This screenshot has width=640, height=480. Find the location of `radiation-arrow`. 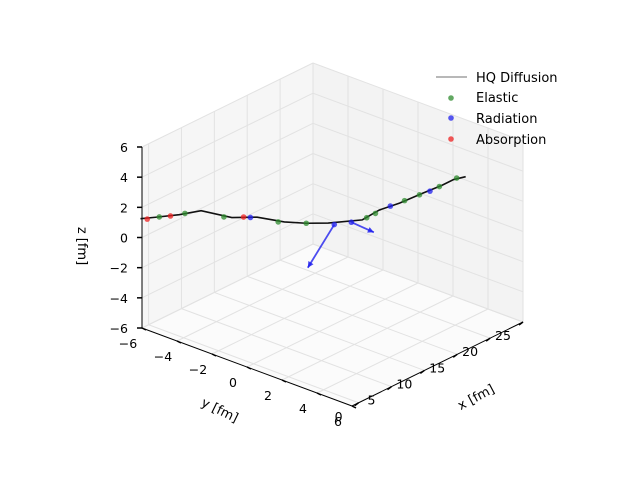

radiation-arrow is located at coordinates (321, 246).